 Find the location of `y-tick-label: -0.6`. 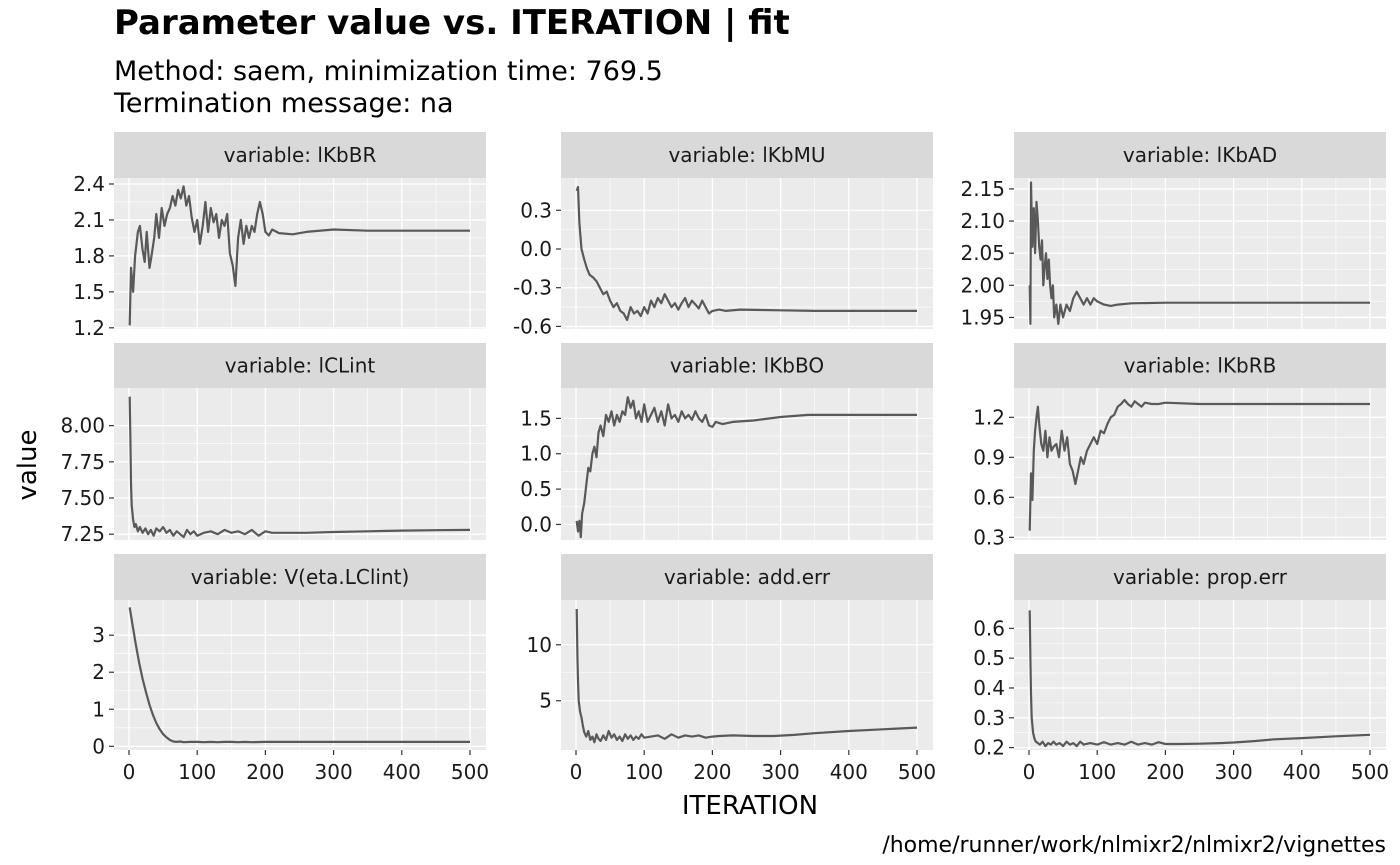

y-tick-label: -0.6 is located at coordinates (532, 326).